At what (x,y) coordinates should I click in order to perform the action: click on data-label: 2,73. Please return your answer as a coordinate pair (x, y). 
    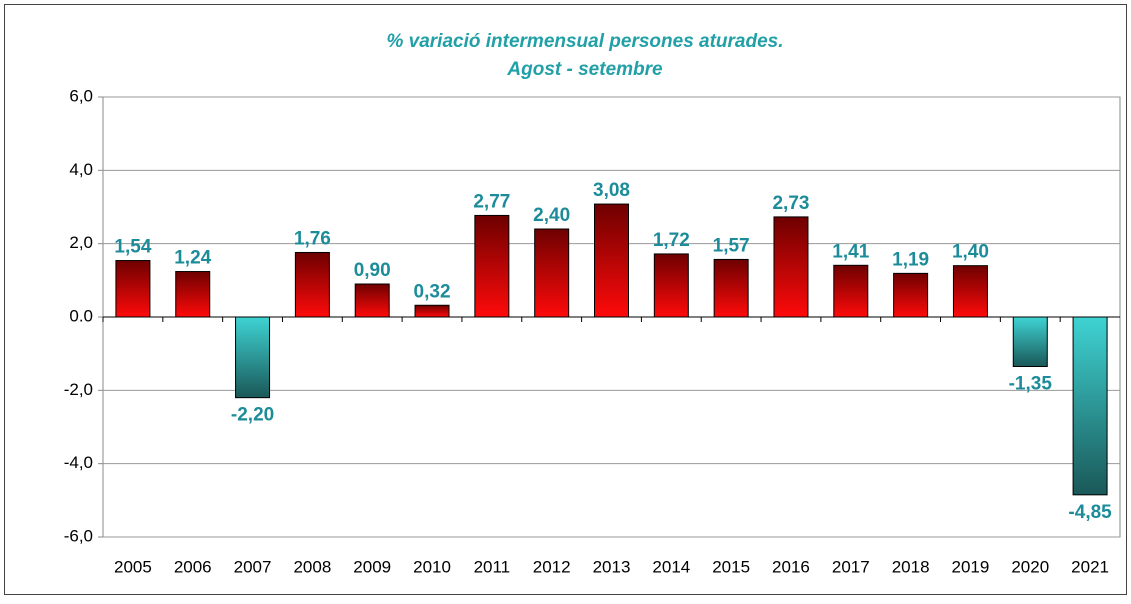
    Looking at the image, I should click on (790, 203).